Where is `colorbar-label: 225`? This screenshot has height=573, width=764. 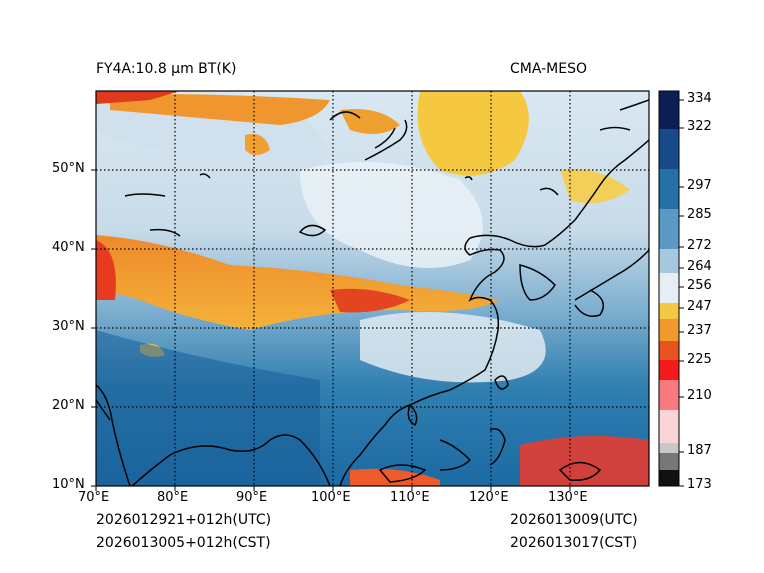 colorbar-label: 225 is located at coordinates (699, 359).